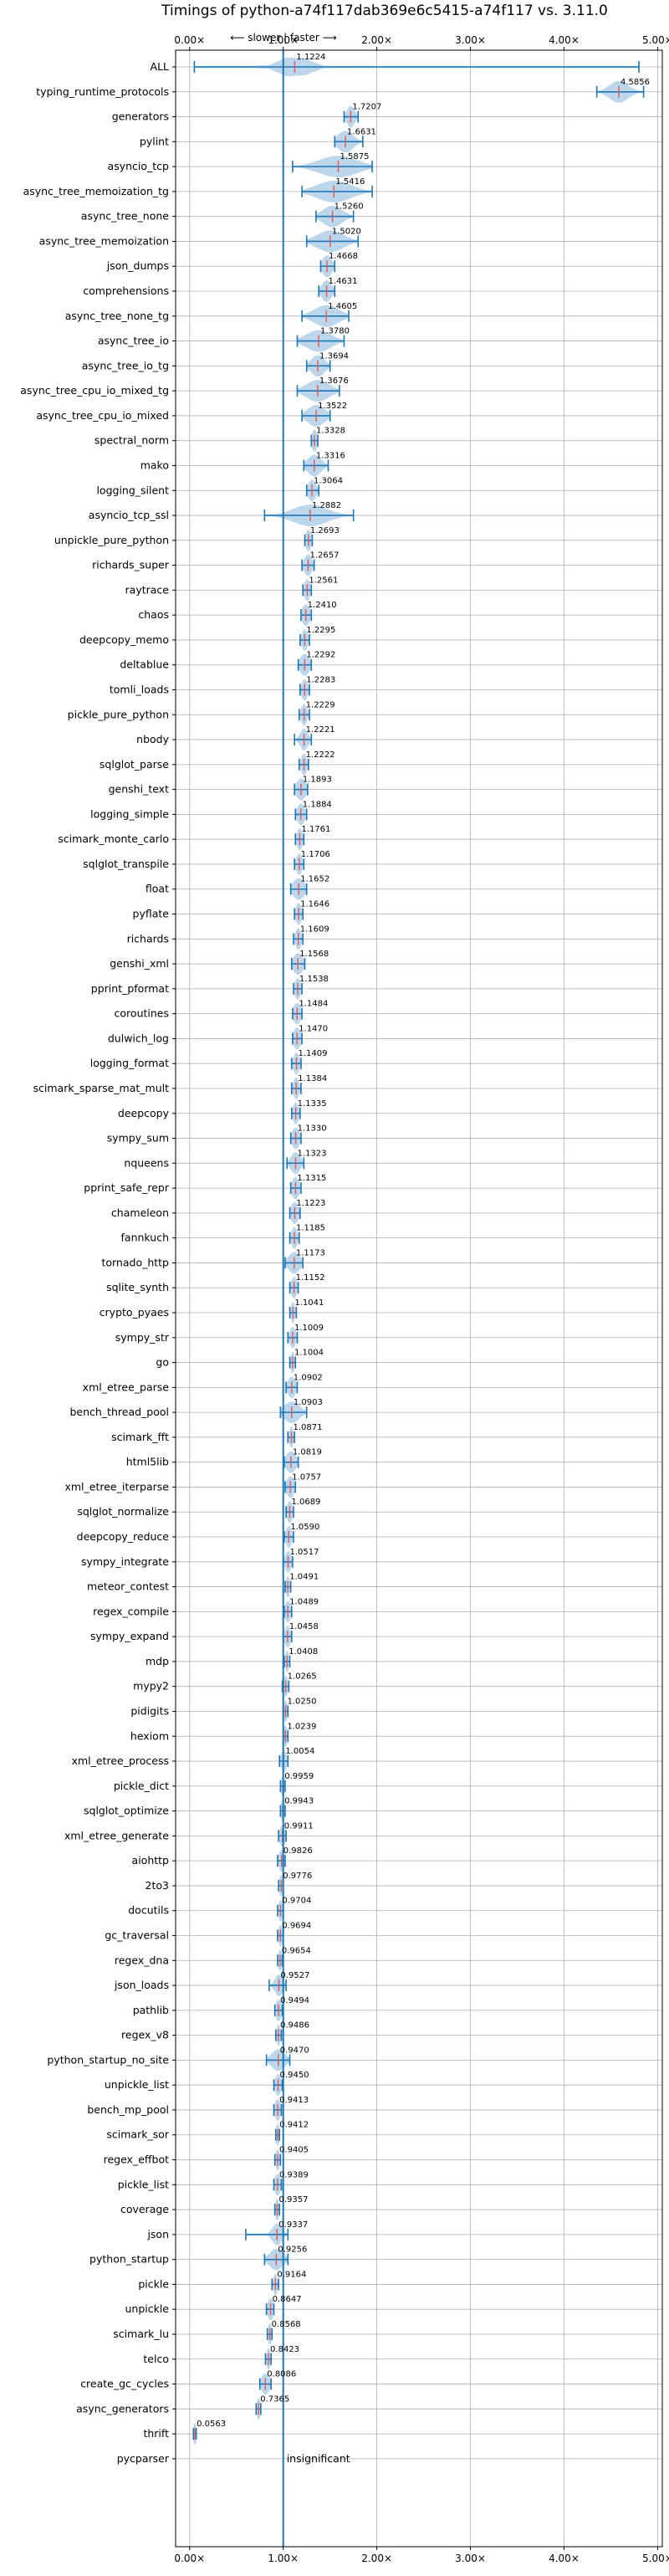  I want to click on direction-label: ⟵ slower | faster ⟶, so click(284, 38).